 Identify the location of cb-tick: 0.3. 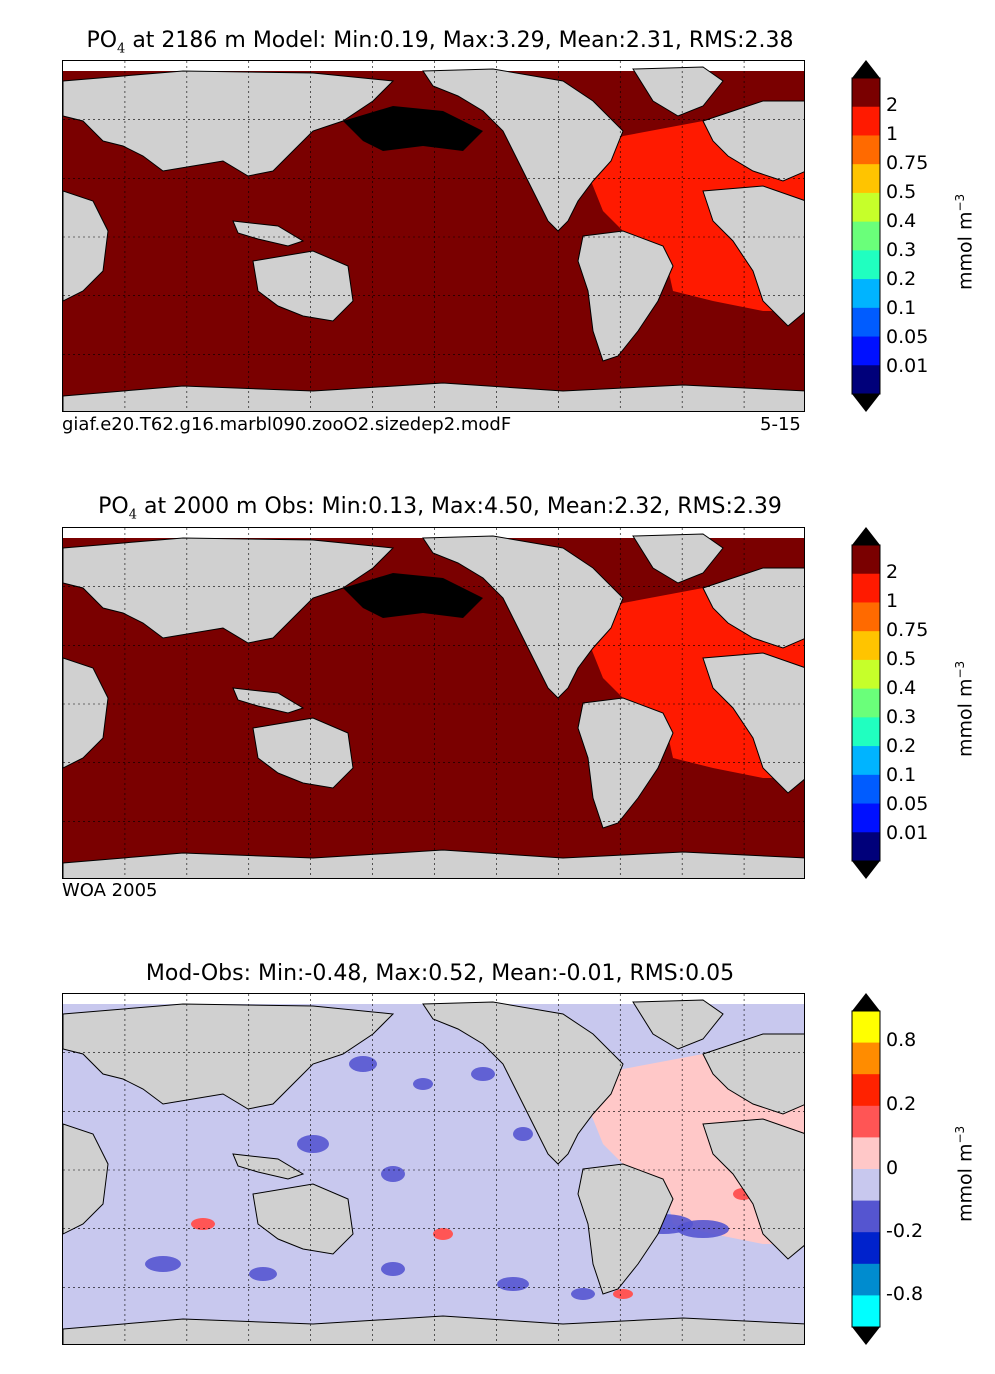
(901, 250).